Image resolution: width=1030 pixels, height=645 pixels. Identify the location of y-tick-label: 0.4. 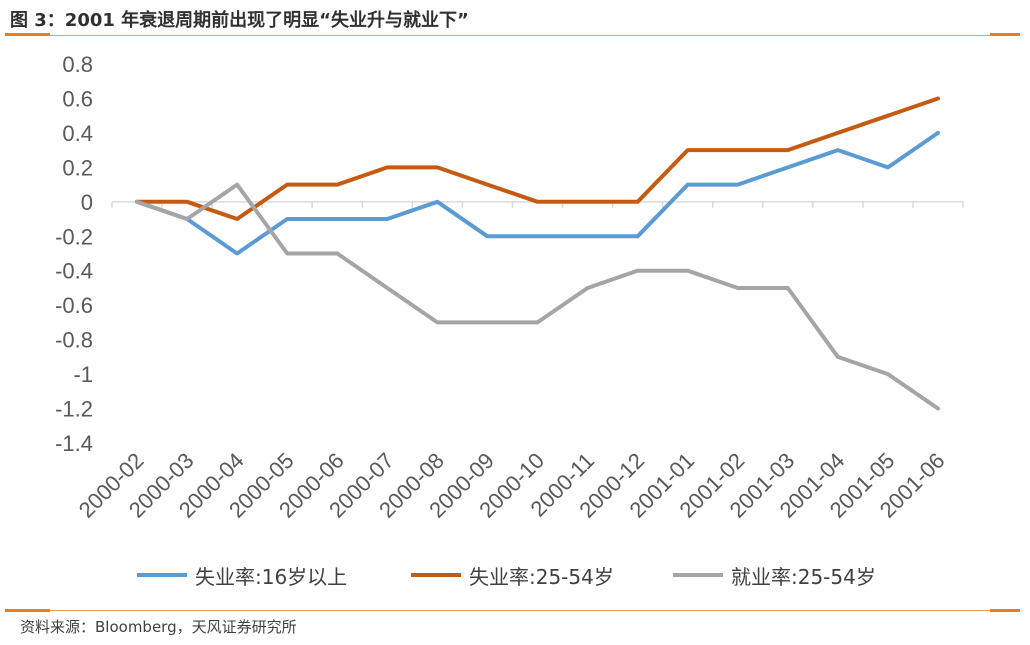
(77, 133).